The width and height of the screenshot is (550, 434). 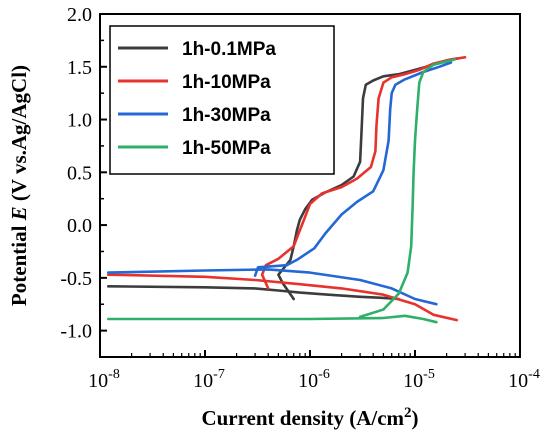 What do you see at coordinates (79, 68) in the screenshot?
I see `y-tick-label: 1.5` at bounding box center [79, 68].